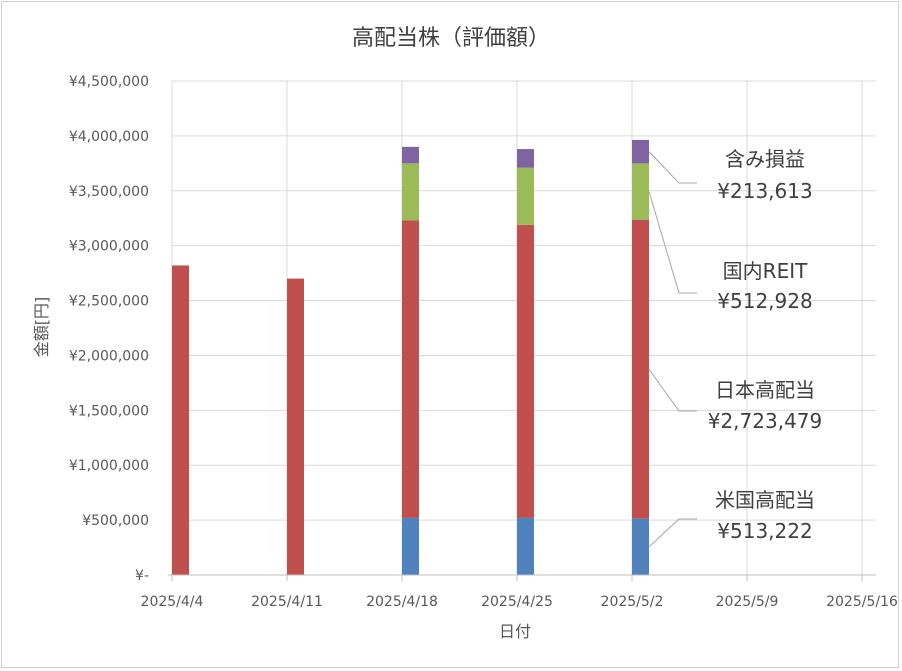 This screenshot has width=902, height=671. What do you see at coordinates (109, 82) in the screenshot?
I see `y-tick-label: ¥4,500,000` at bounding box center [109, 82].